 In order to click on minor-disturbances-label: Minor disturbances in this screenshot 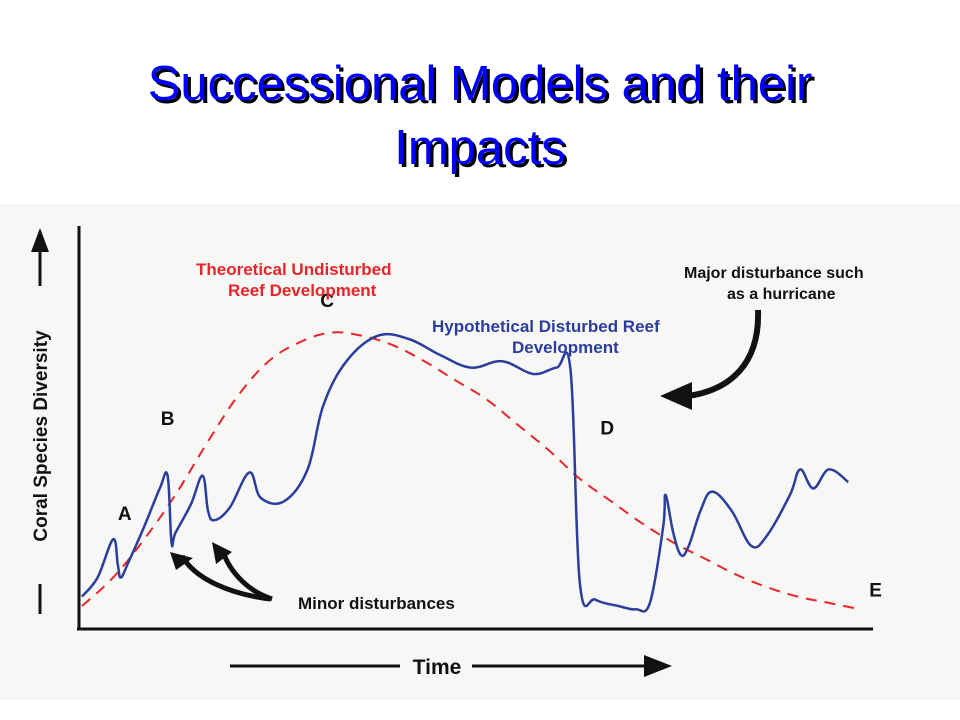, I will do `click(376, 603)`.